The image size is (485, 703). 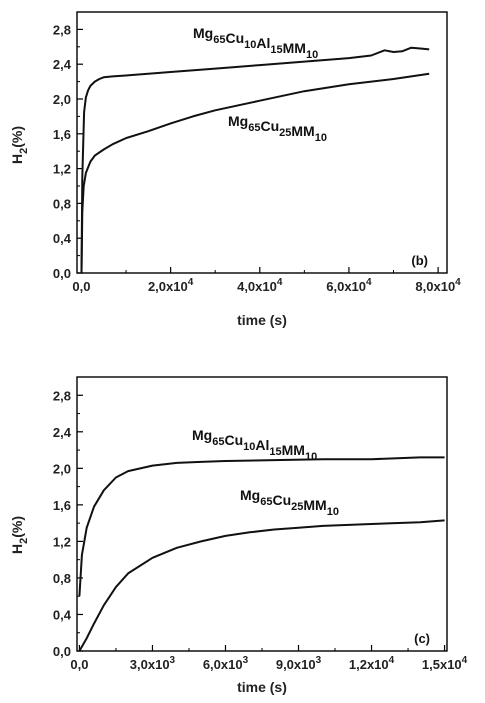 I want to click on x-tick-label: 8,0x10⁴, so click(x=438, y=285).